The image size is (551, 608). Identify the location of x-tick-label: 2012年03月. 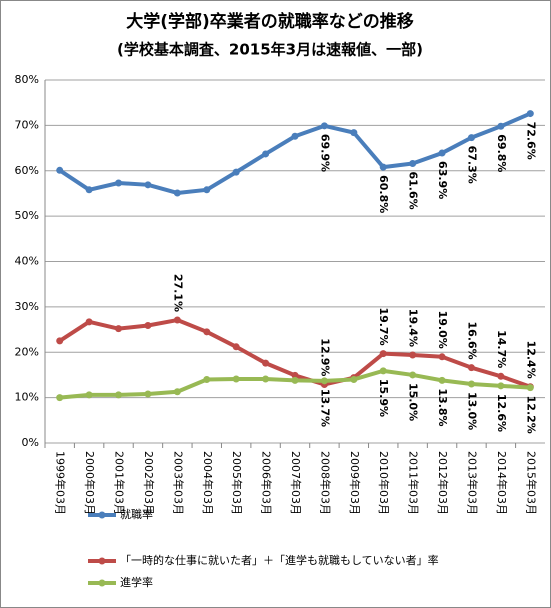
(443, 483).